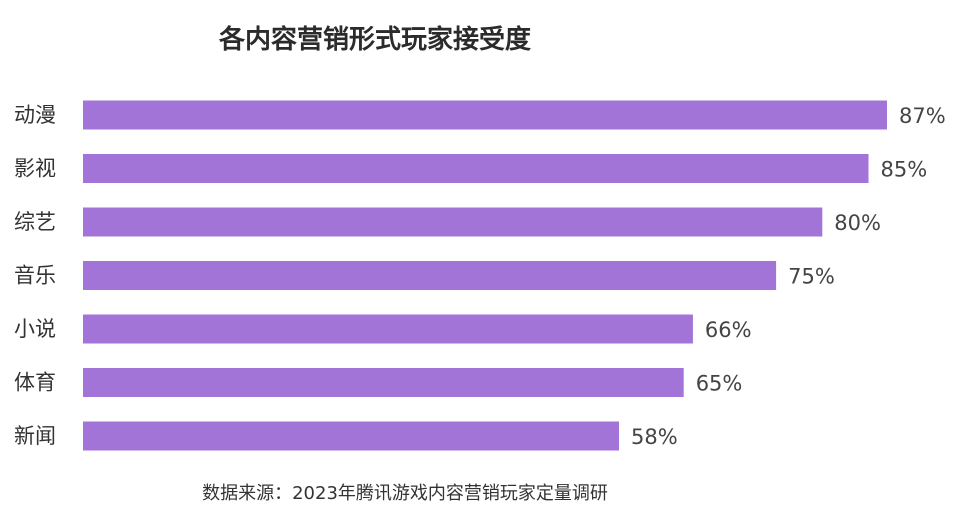 The height and width of the screenshot is (518, 980). What do you see at coordinates (35, 115) in the screenshot?
I see `category-label: 动漫` at bounding box center [35, 115].